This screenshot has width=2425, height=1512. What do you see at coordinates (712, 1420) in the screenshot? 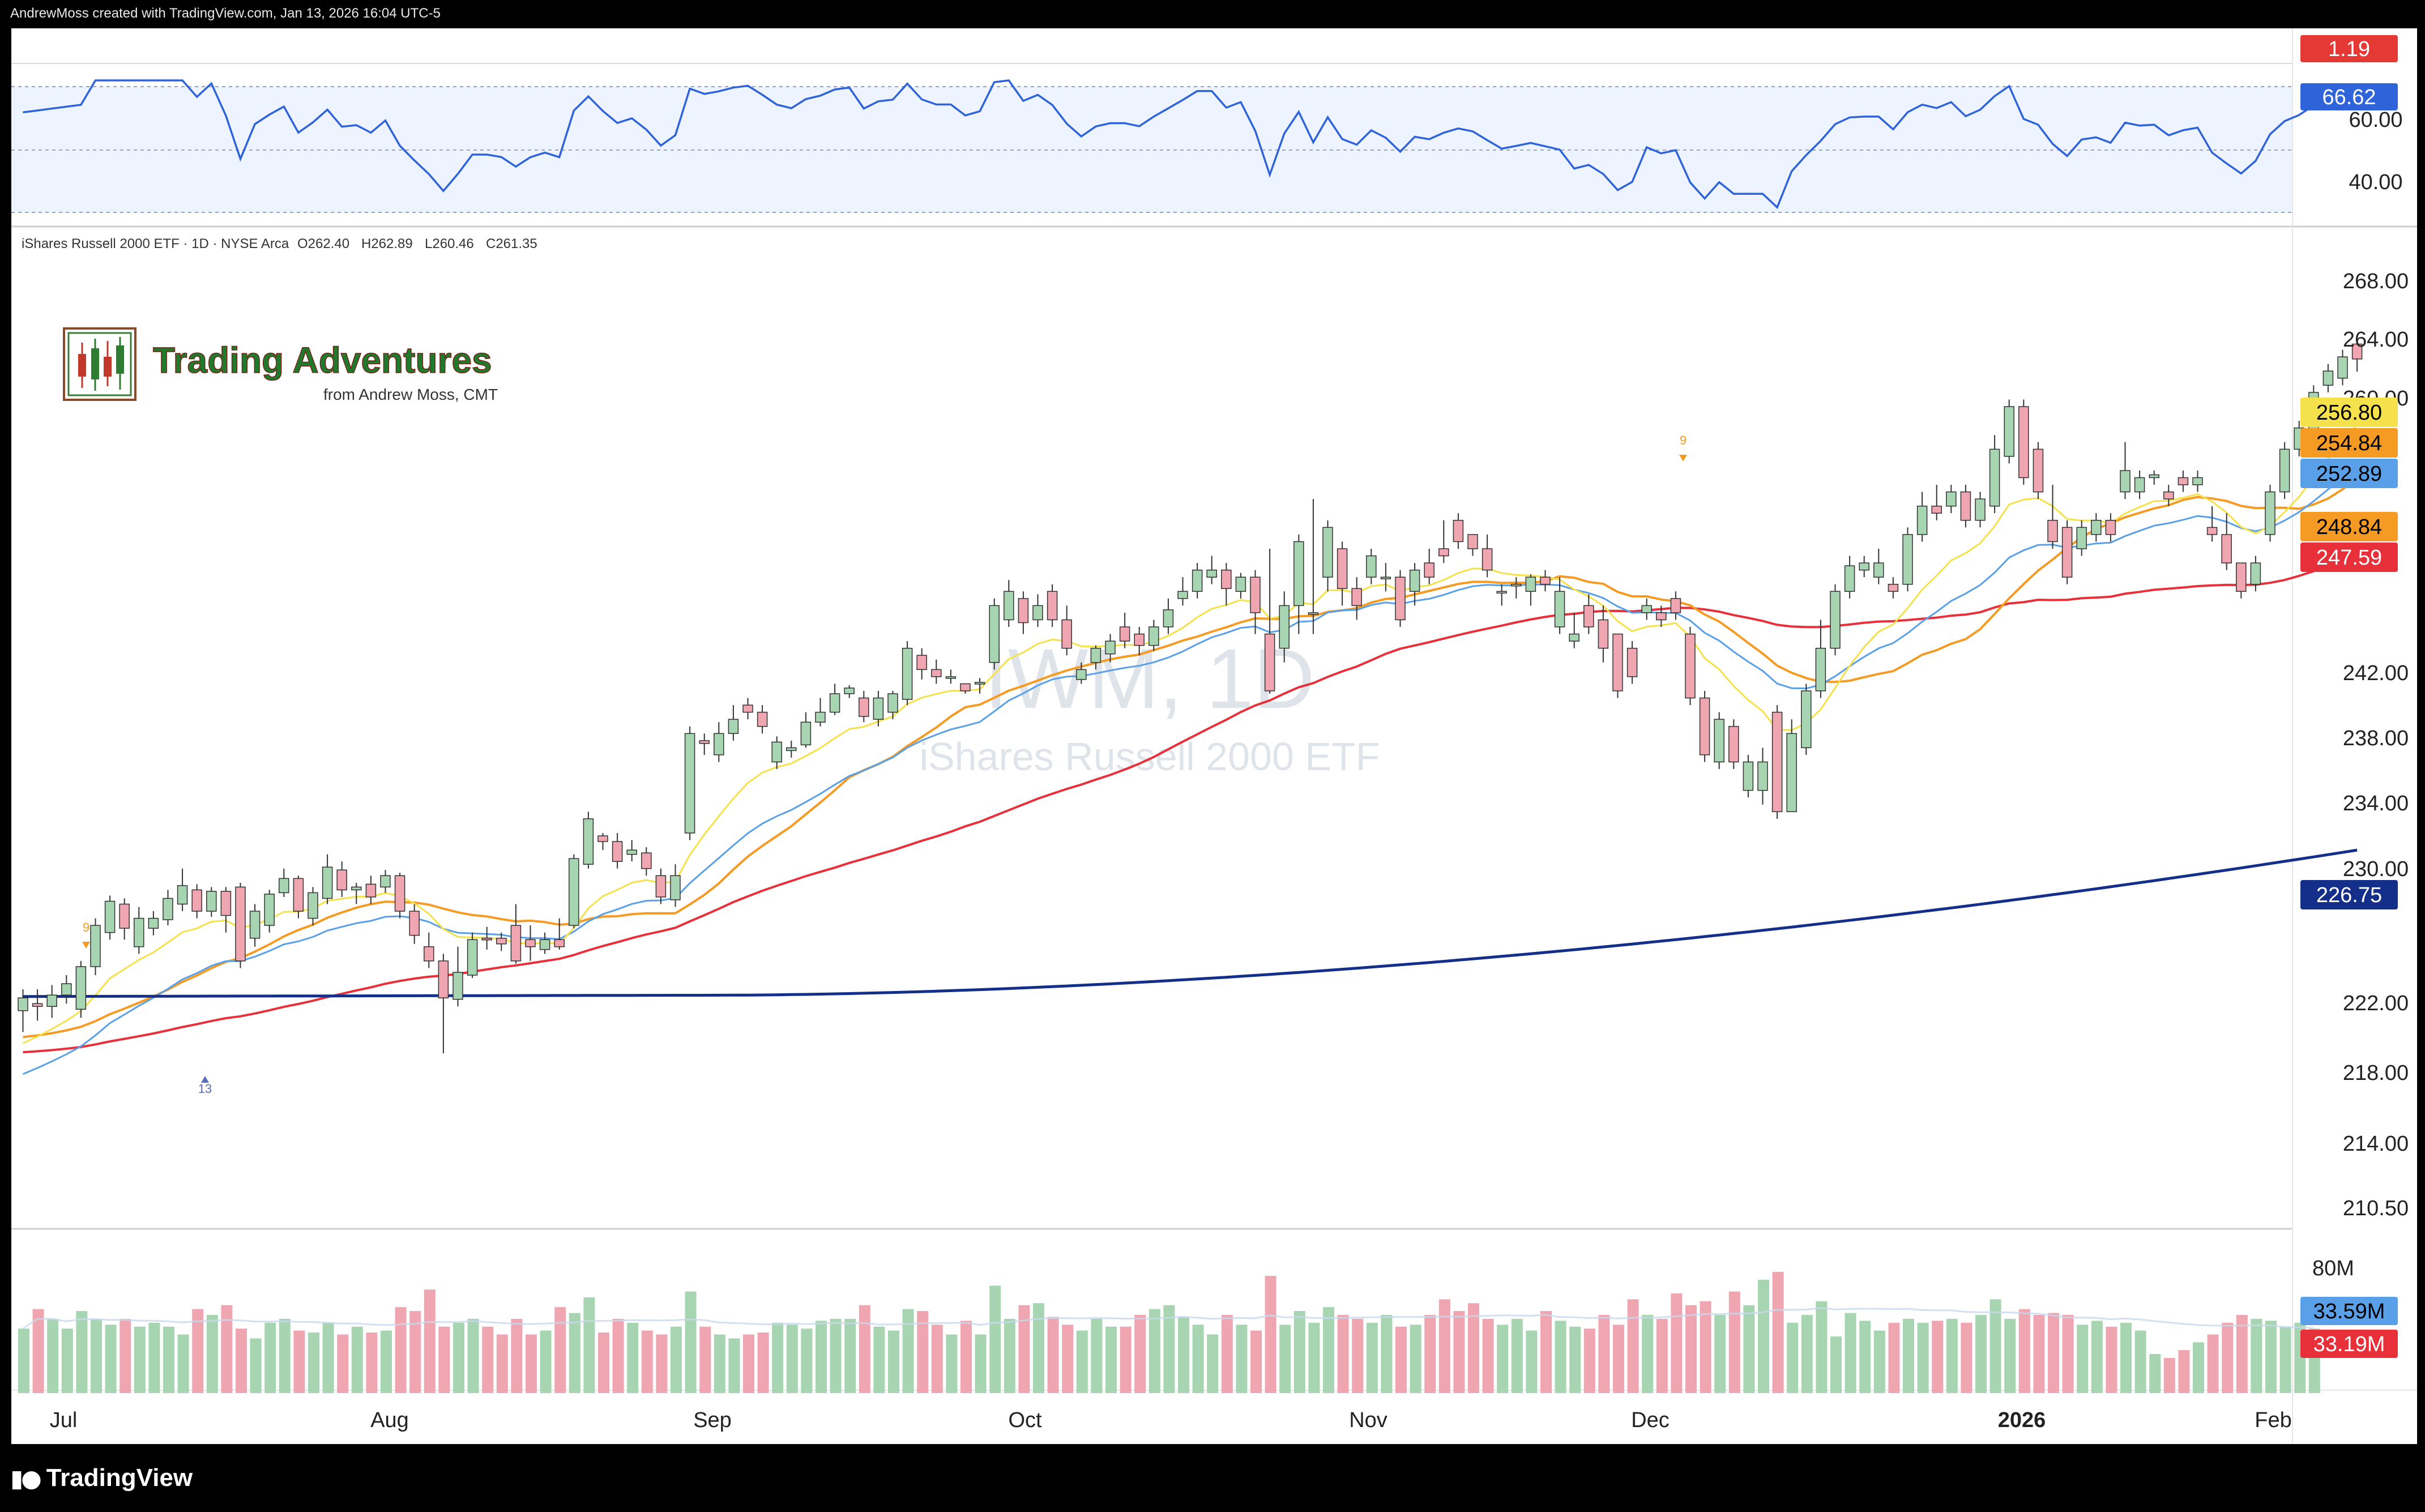
I see `time-tick: Sep` at bounding box center [712, 1420].